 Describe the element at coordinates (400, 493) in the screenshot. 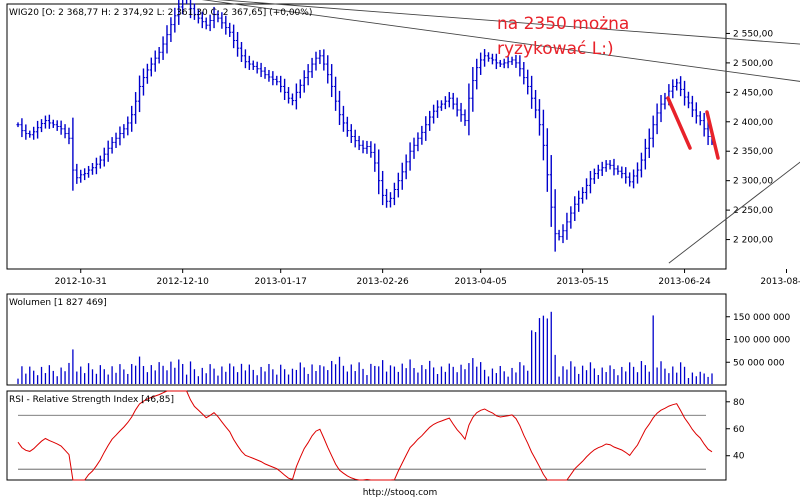

I see `footer-url: http://stooq.com` at that location.